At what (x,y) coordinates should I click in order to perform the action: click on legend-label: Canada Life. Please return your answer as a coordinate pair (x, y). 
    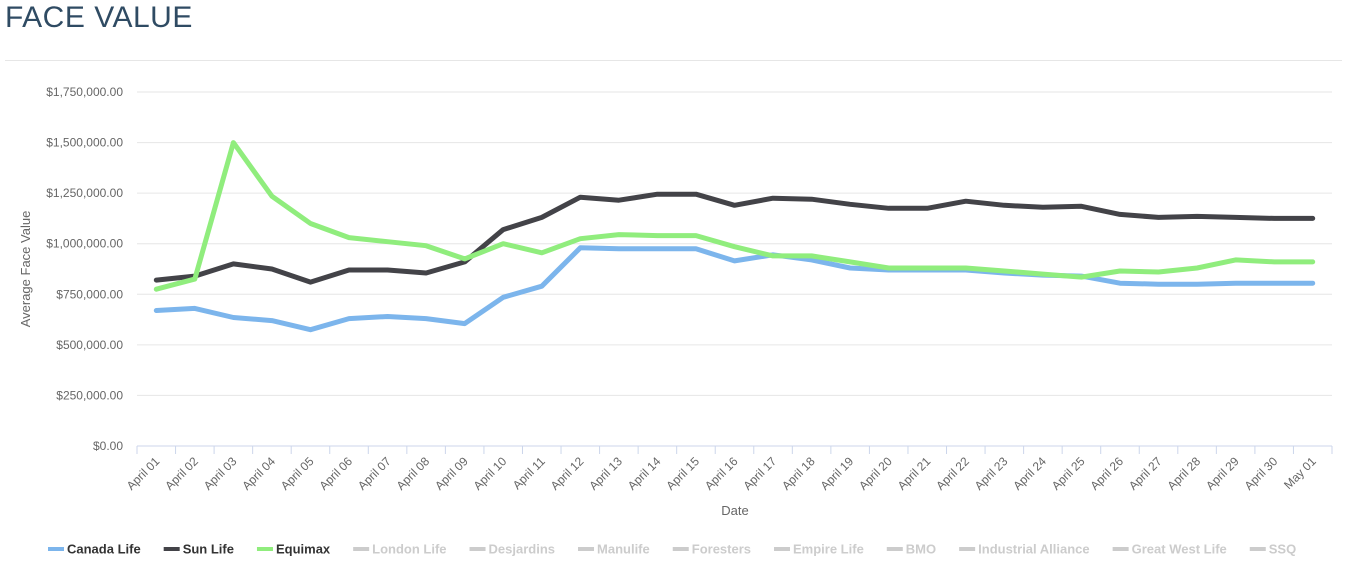
    Looking at the image, I should click on (104, 549).